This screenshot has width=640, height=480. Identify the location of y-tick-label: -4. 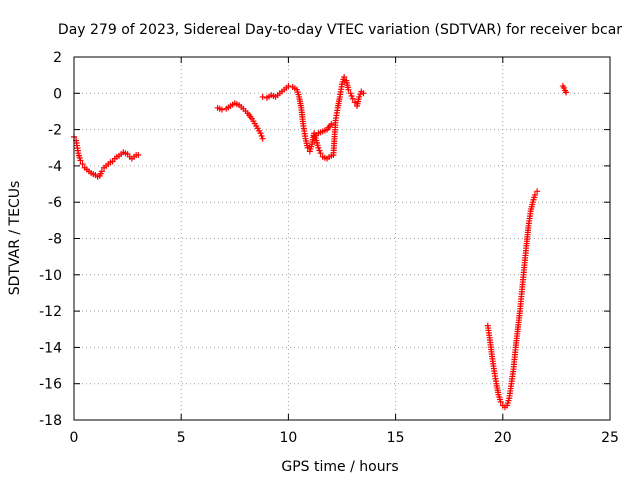
(55, 167).